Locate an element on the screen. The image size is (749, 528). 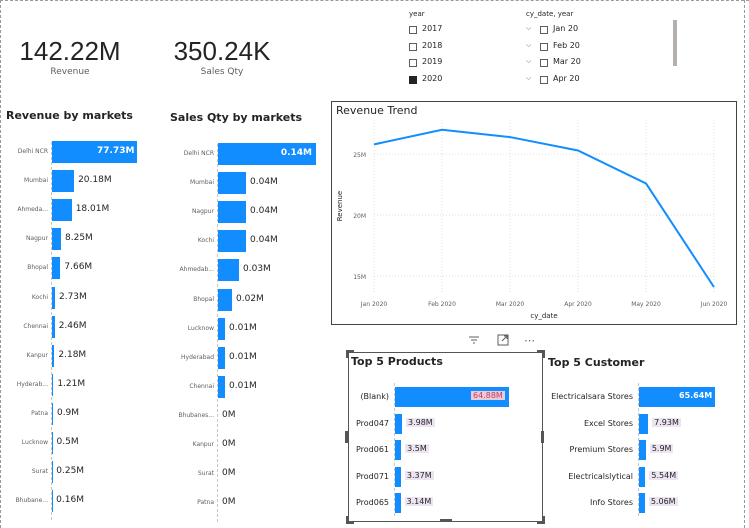
page-border-left is located at coordinates (0, 264).